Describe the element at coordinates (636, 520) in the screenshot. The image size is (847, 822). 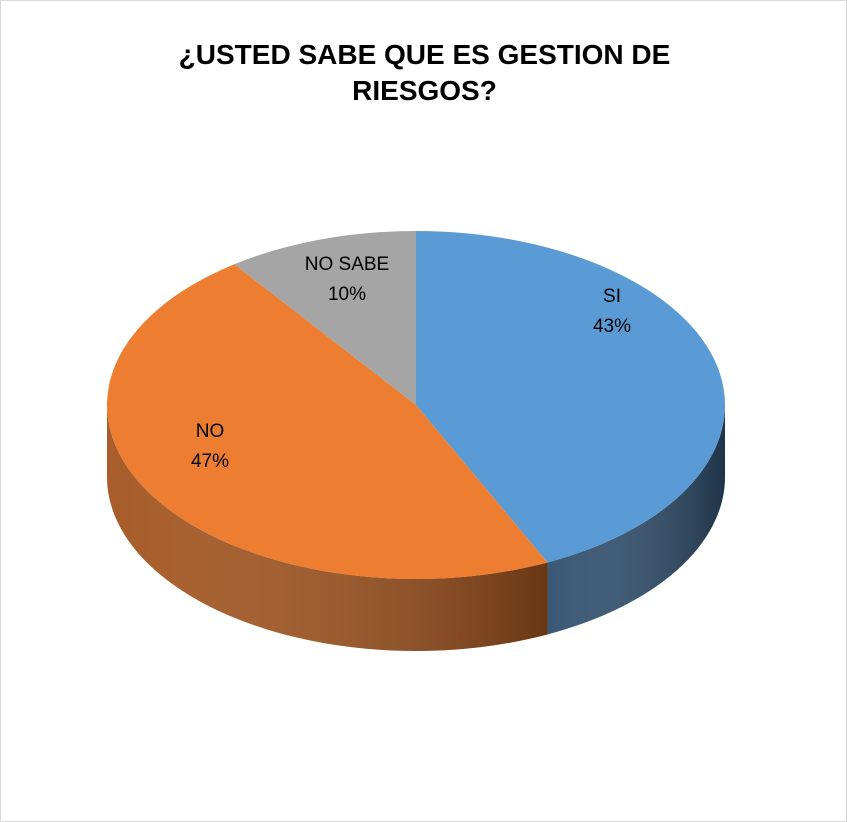
I see `pie-side-shade` at that location.